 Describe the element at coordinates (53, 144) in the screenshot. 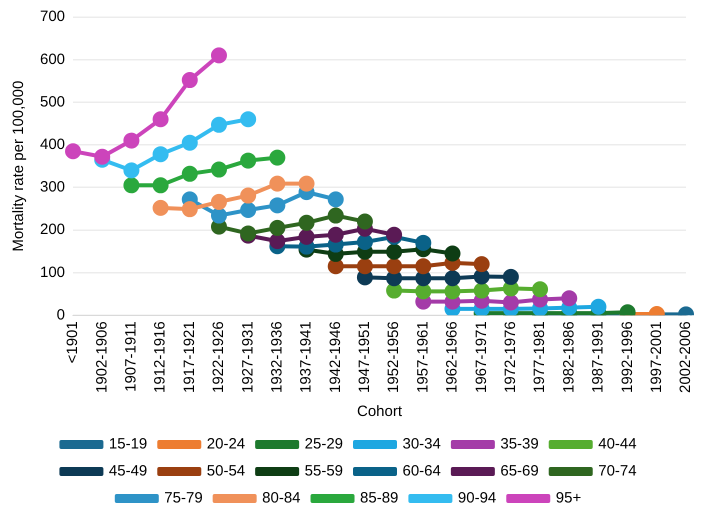

I see `y-tick-label: 400` at that location.